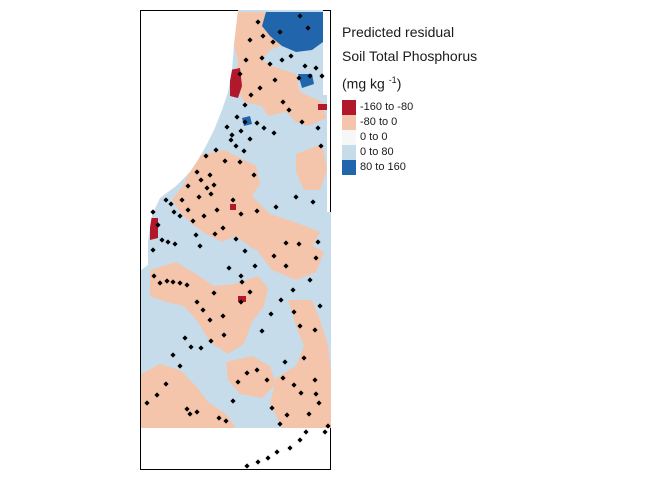 This screenshot has width=672, height=480. Describe the element at coordinates (349, 152) in the screenshot. I see `legend-swatch-light-blue` at that location.